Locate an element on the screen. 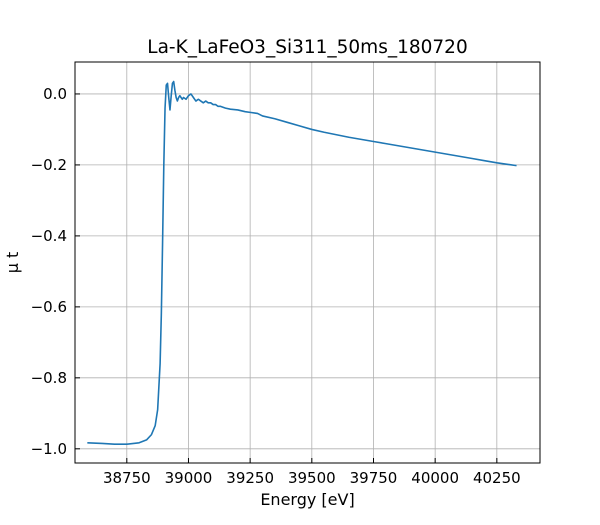  x-tick-label: 39500 is located at coordinates (312, 478).